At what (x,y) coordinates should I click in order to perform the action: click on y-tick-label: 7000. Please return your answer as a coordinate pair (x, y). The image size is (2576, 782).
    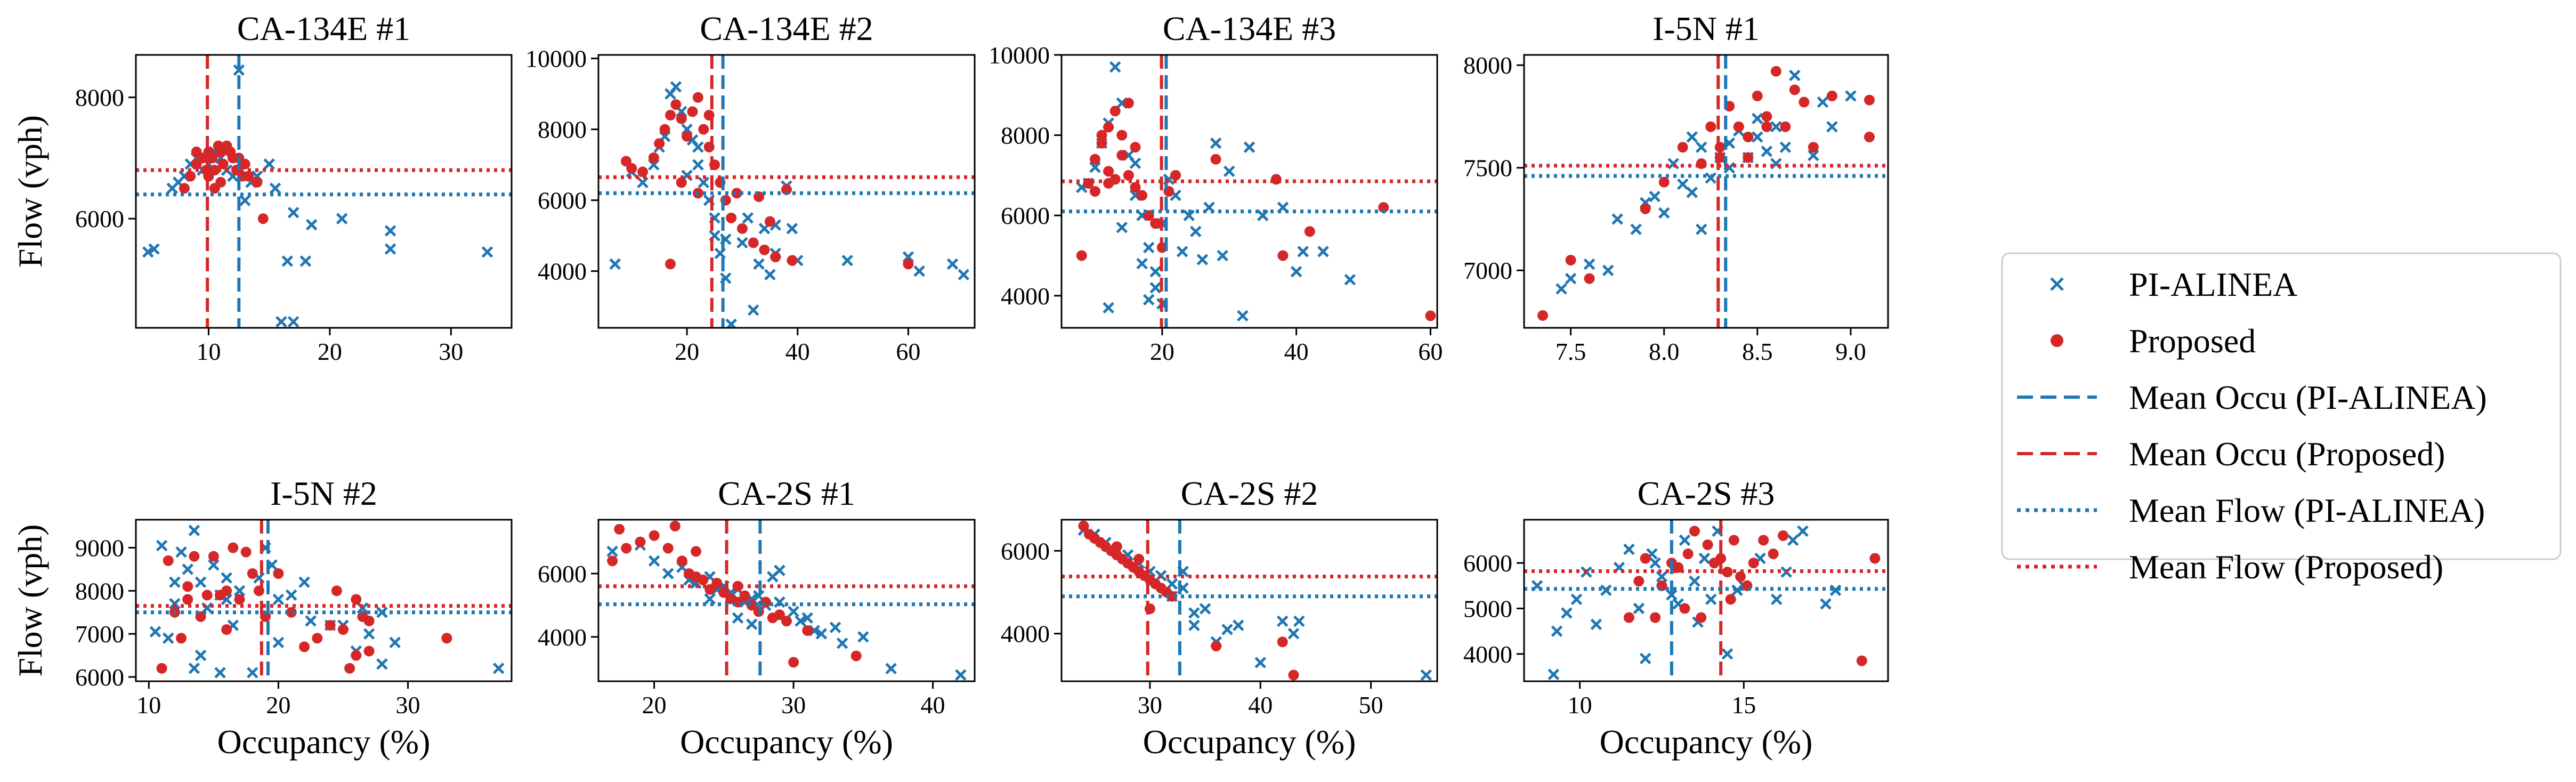
    Looking at the image, I should click on (1487, 270).